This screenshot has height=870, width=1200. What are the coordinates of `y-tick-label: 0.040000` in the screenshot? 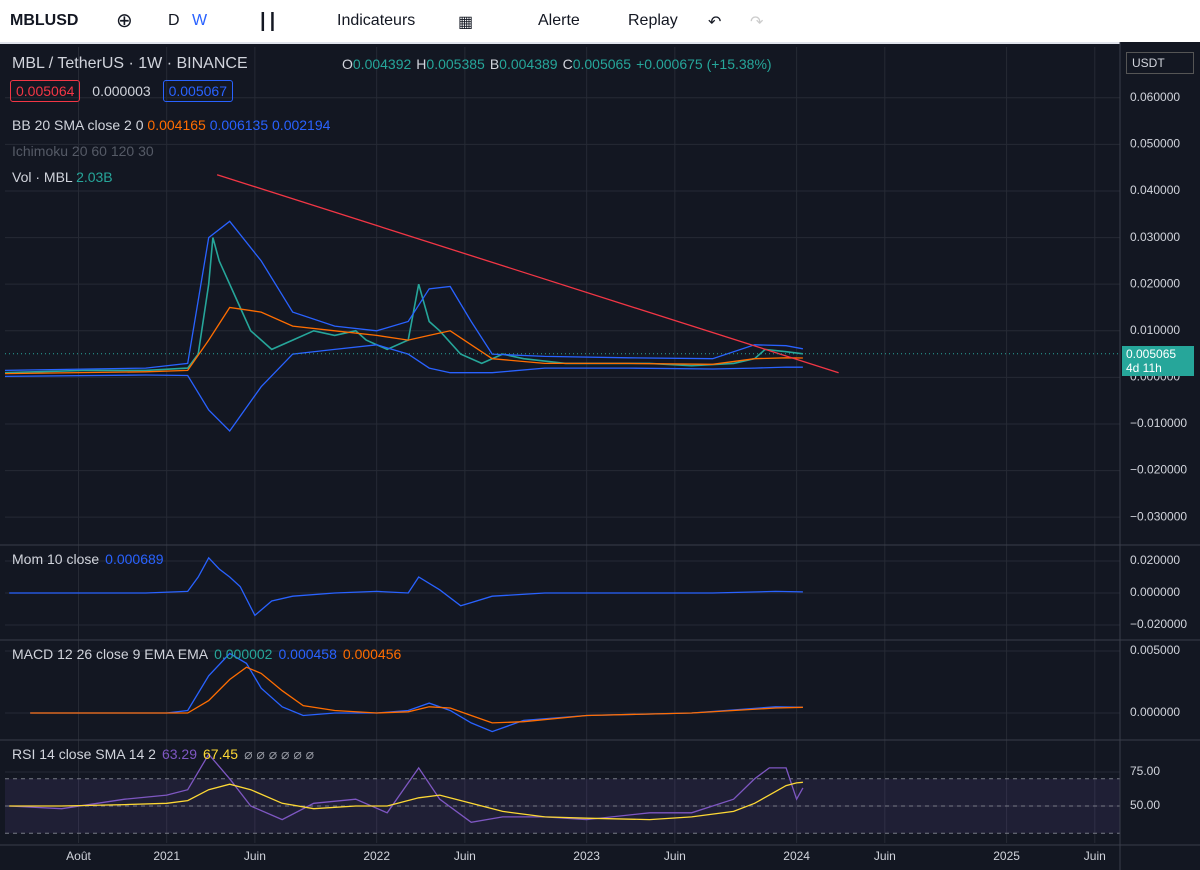 It's located at (1155, 190).